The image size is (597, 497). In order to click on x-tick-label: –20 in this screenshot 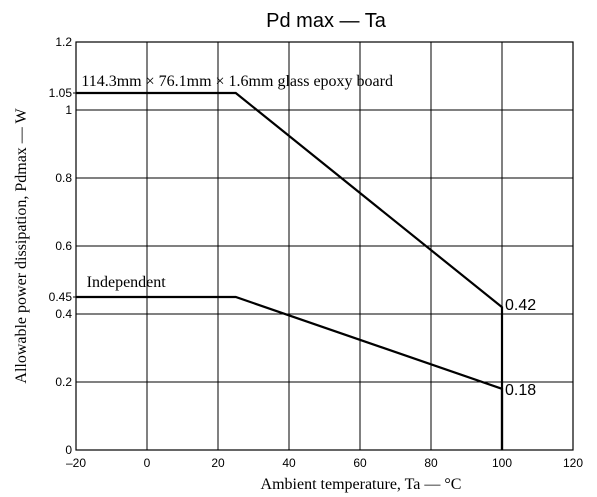, I will do `click(76, 463)`.